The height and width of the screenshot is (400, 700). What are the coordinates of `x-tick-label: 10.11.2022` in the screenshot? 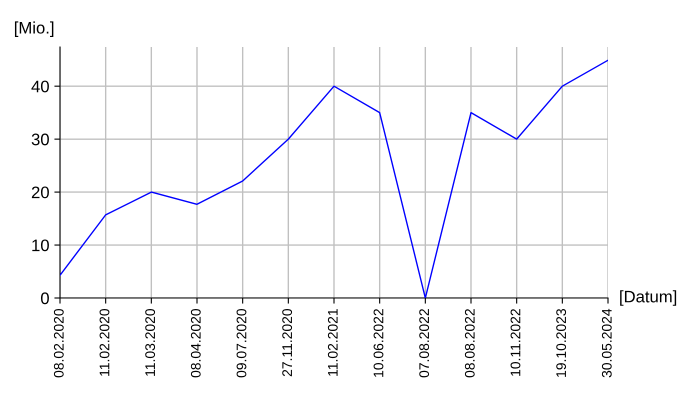 It's located at (515, 342).